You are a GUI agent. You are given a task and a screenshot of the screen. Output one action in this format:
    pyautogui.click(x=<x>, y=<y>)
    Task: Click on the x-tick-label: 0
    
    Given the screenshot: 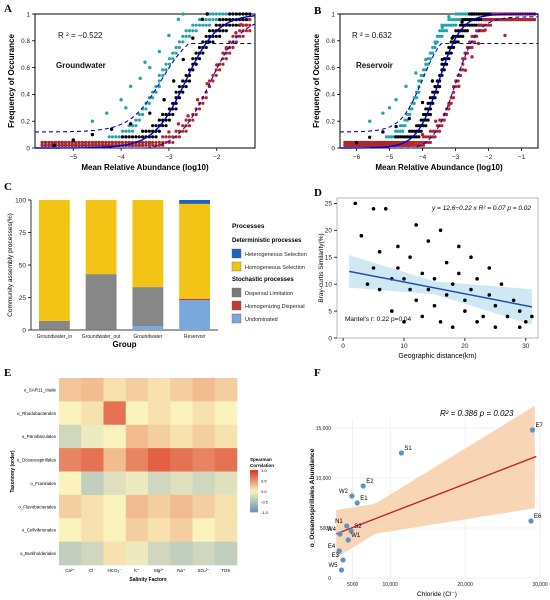 What is the action you would take?
    pyautogui.click(x=343, y=346)
    